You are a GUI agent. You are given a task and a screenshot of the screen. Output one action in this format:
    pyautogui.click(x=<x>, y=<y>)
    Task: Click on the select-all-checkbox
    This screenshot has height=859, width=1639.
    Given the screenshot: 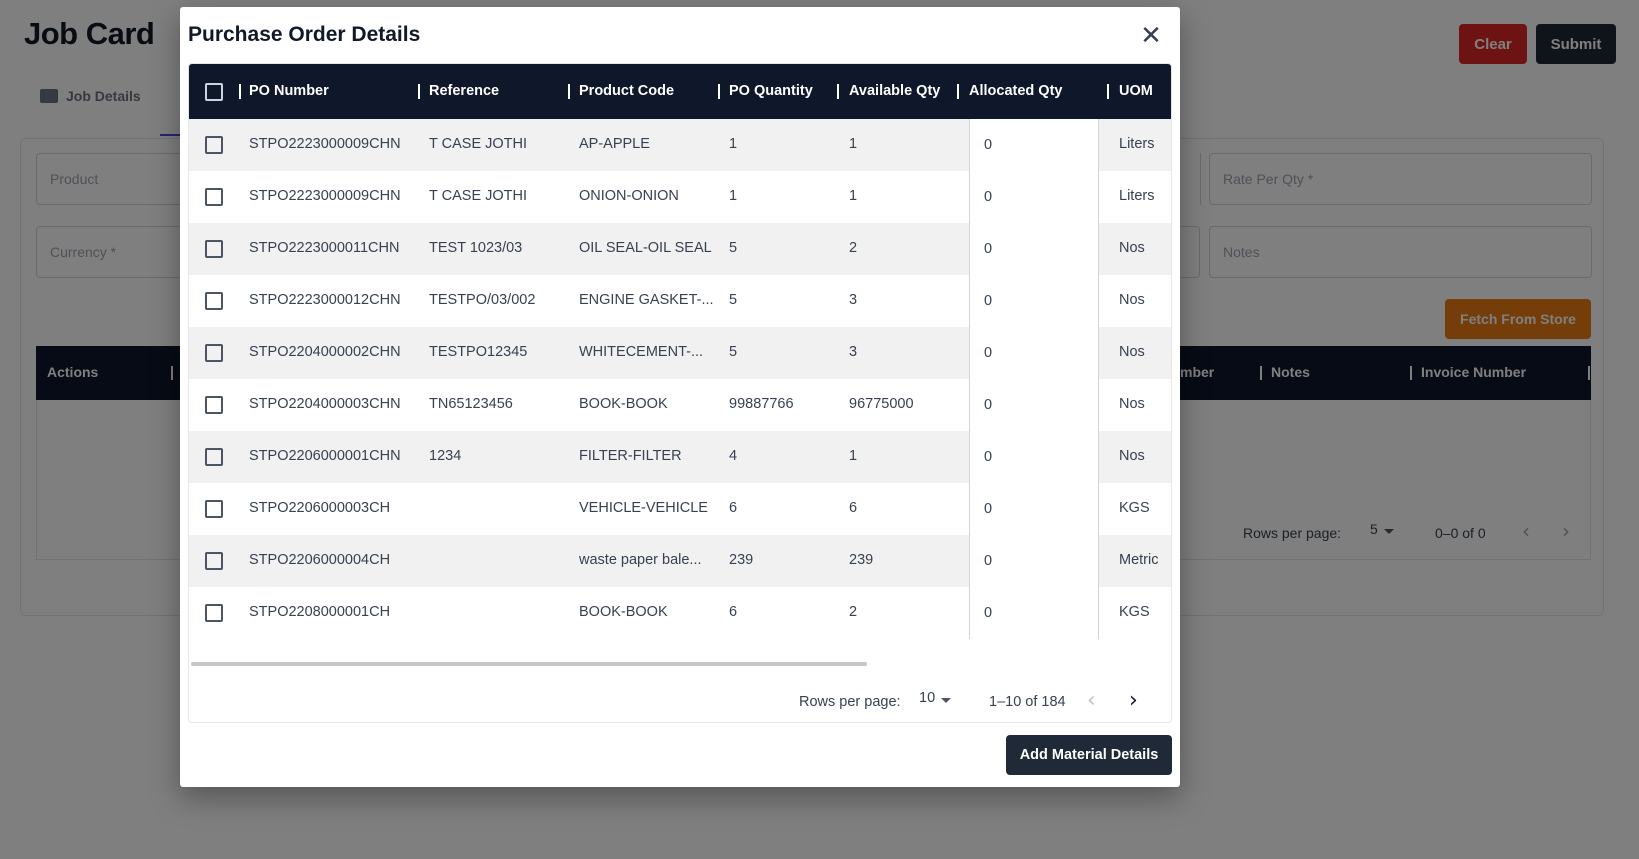 What is the action you would take?
    pyautogui.click(x=214, y=92)
    